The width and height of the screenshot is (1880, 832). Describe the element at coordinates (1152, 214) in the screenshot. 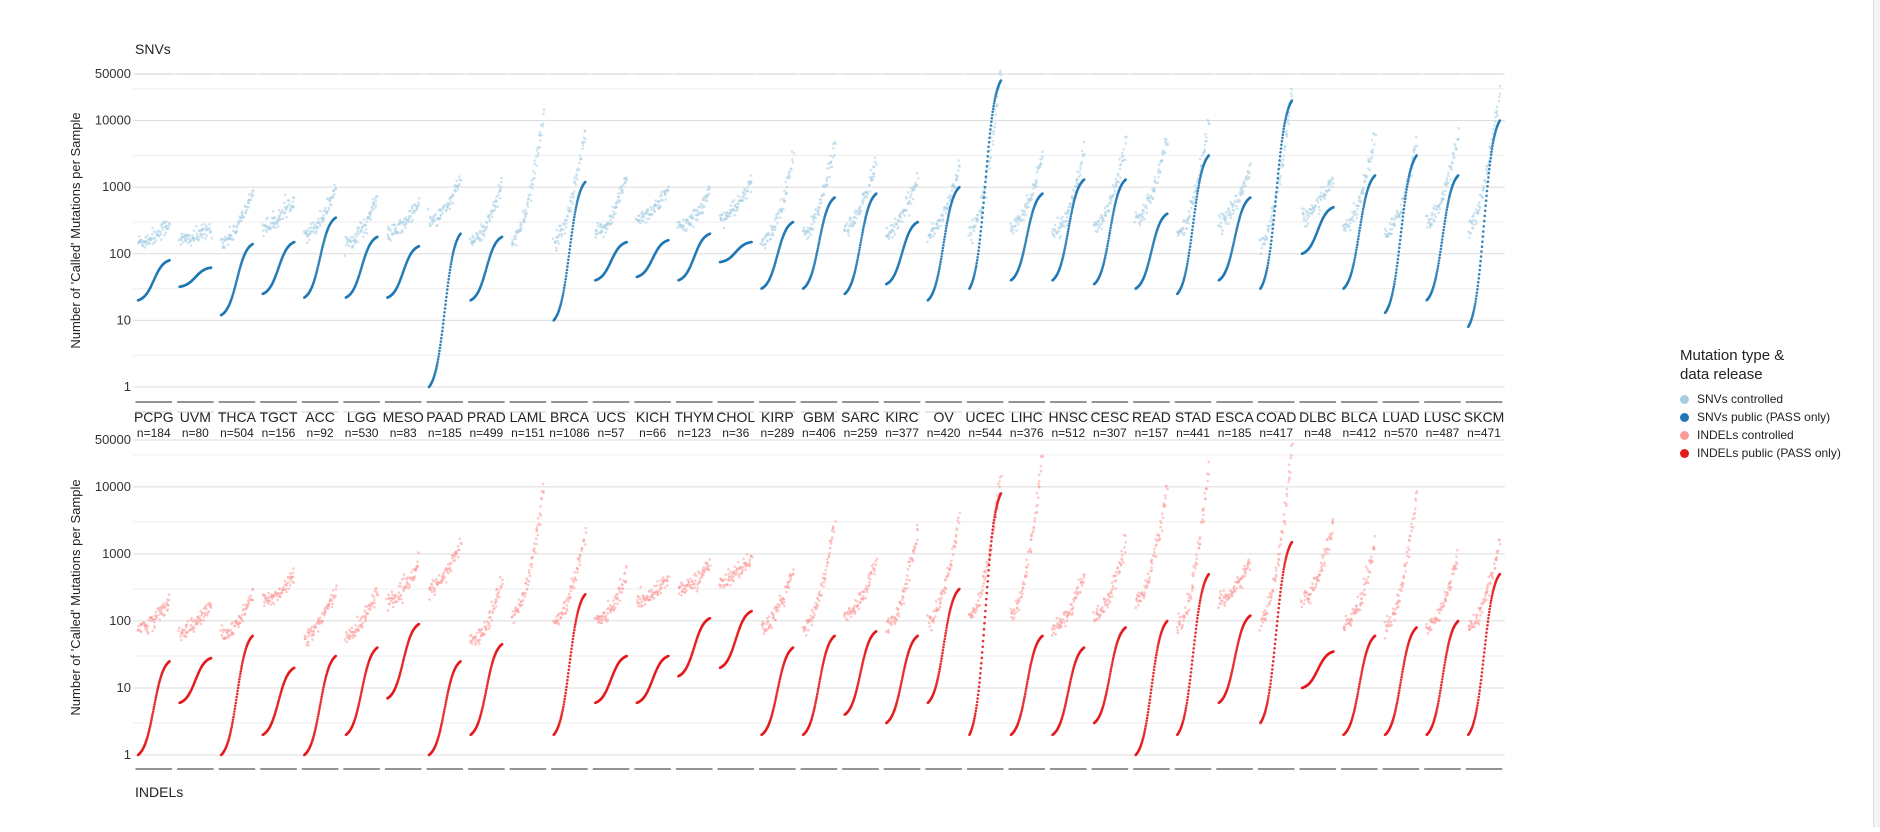

I see `category-read` at that location.